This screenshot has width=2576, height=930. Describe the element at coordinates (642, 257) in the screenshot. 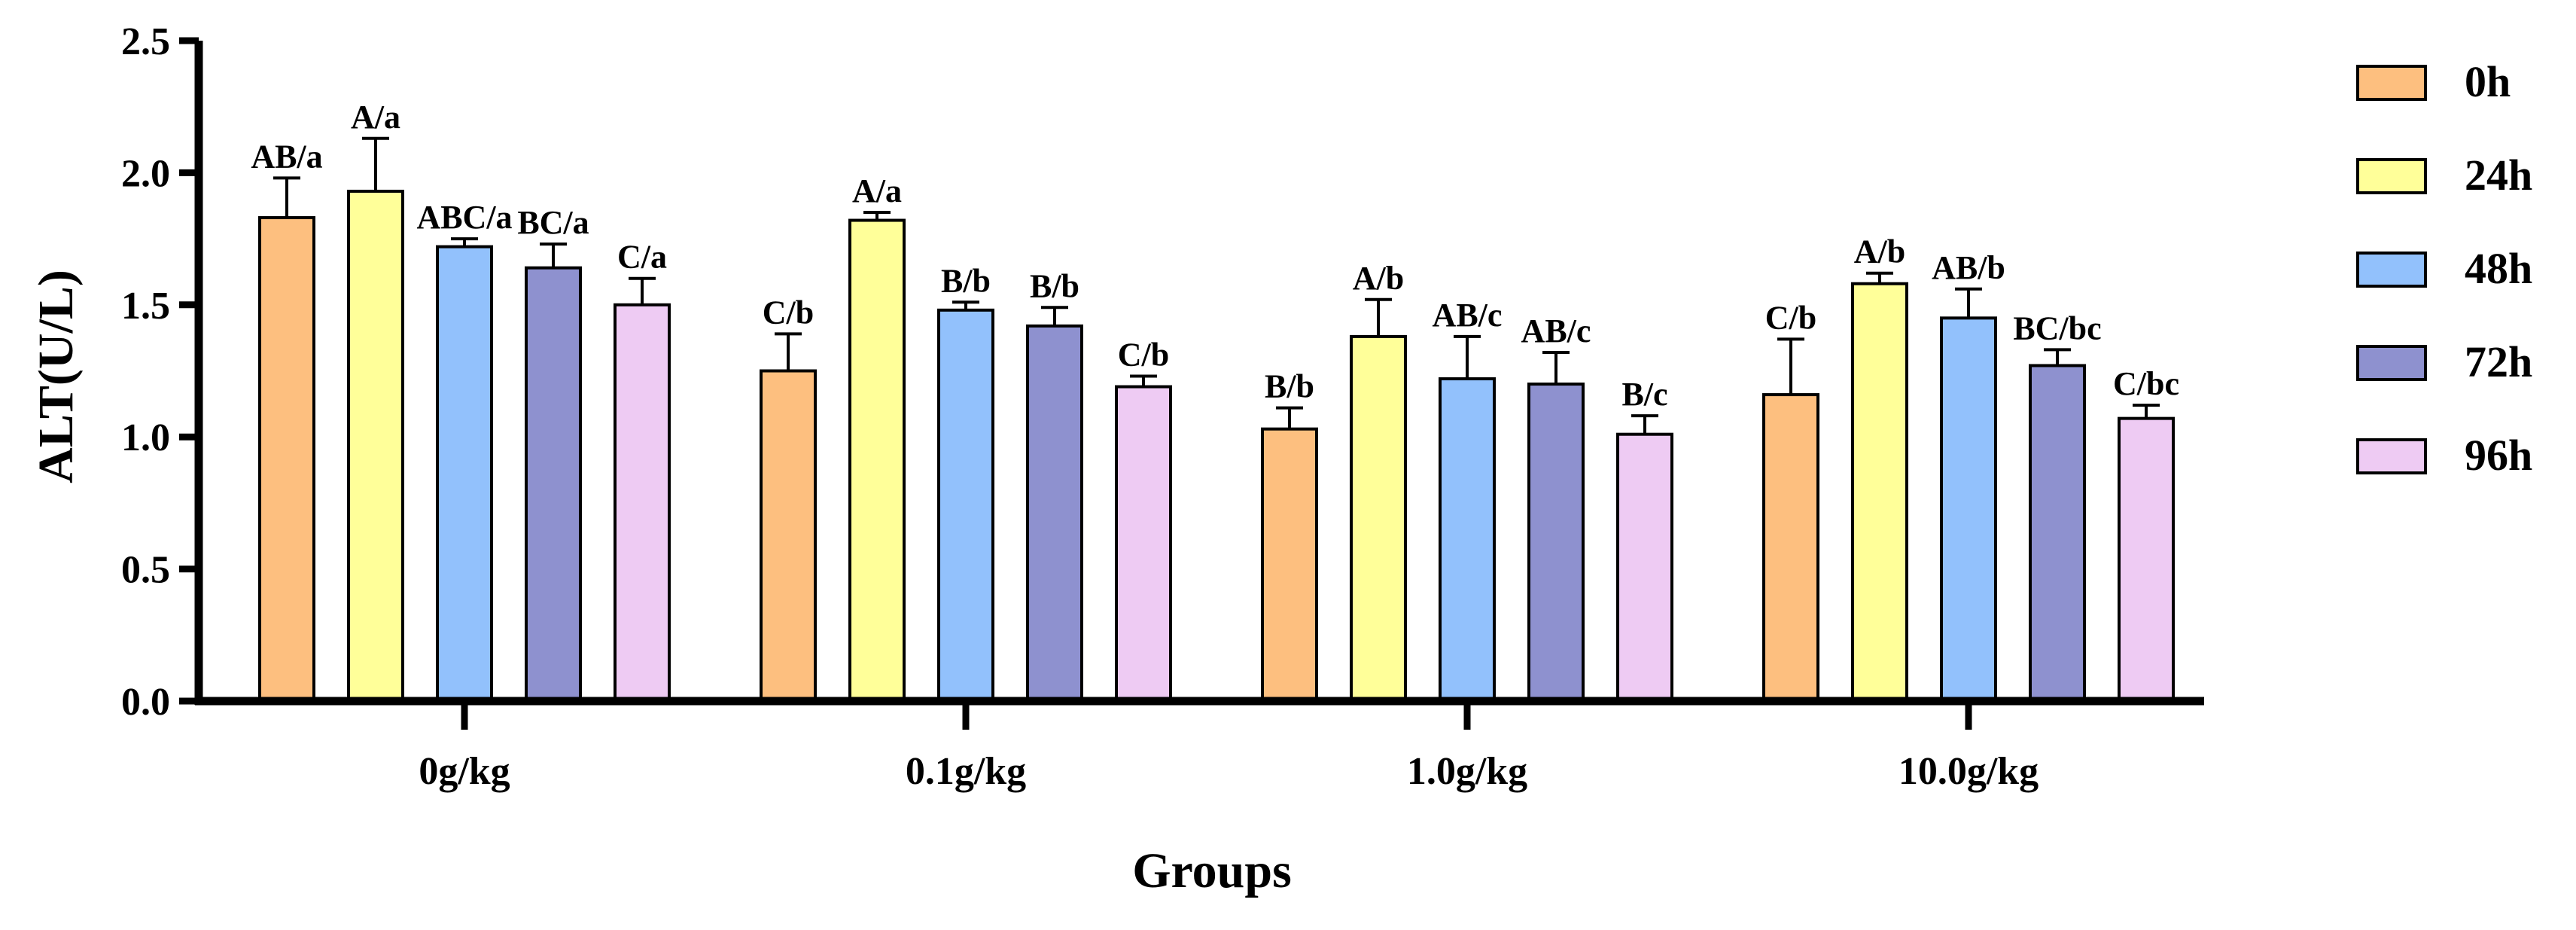

I see `significance-label: C/a` at that location.